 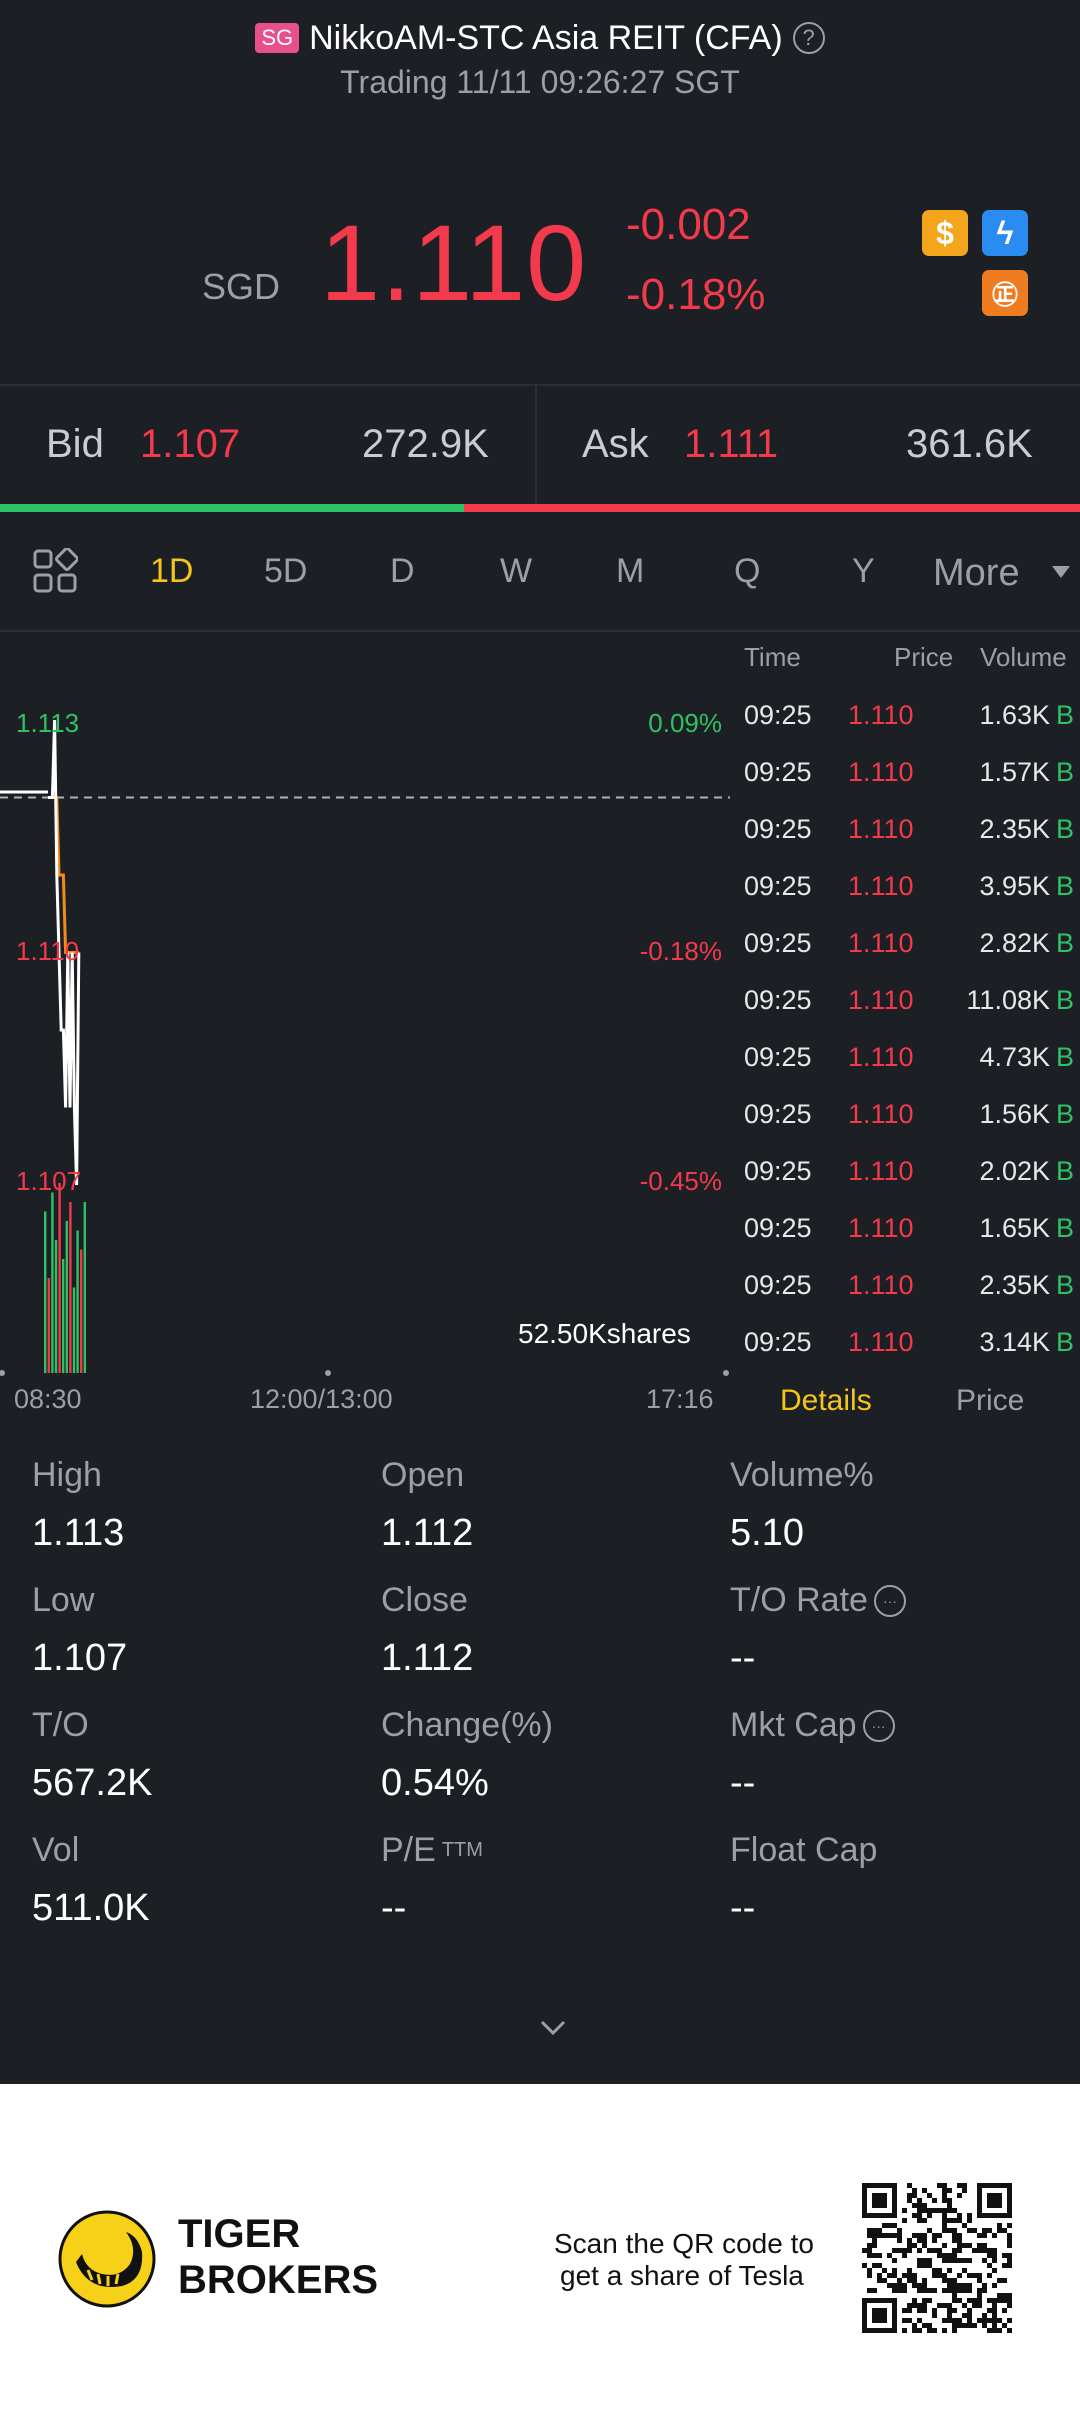 What do you see at coordinates (767, 1533) in the screenshot?
I see `stat-value: 5.10` at bounding box center [767, 1533].